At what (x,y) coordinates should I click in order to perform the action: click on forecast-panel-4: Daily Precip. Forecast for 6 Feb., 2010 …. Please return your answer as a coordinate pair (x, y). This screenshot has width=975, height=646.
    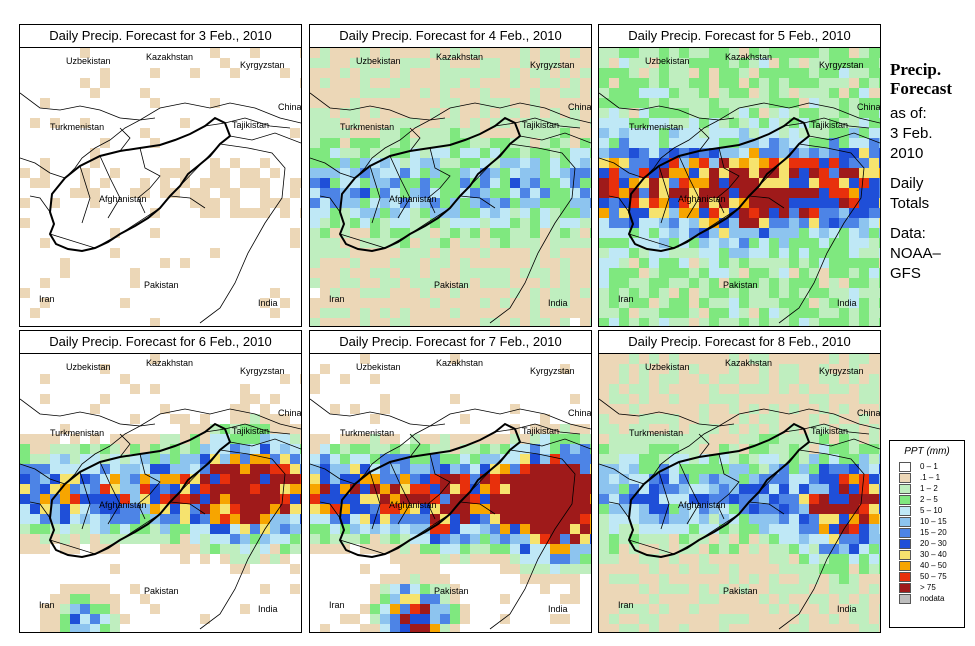
    Looking at the image, I should click on (160, 481).